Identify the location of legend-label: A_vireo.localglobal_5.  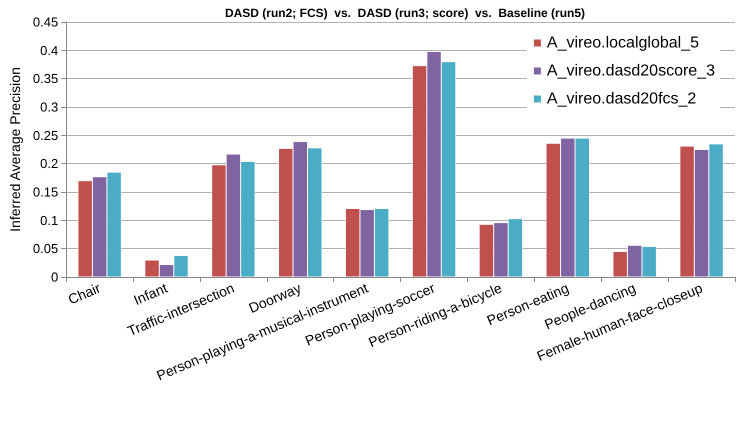
(623, 43).